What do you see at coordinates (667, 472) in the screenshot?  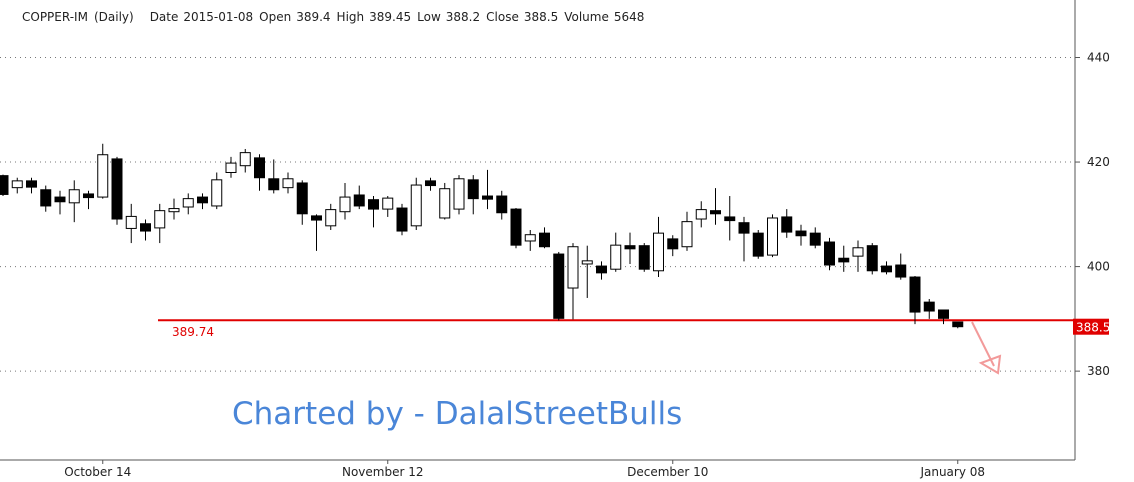 I see `x-tick-label: December 10` at bounding box center [667, 472].